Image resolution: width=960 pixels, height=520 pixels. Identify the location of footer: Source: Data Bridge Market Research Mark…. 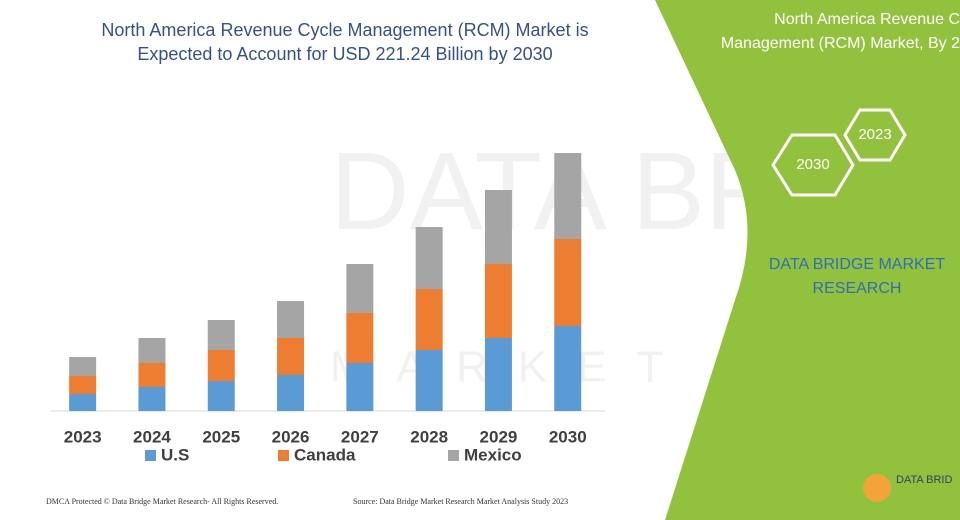
(460, 501).